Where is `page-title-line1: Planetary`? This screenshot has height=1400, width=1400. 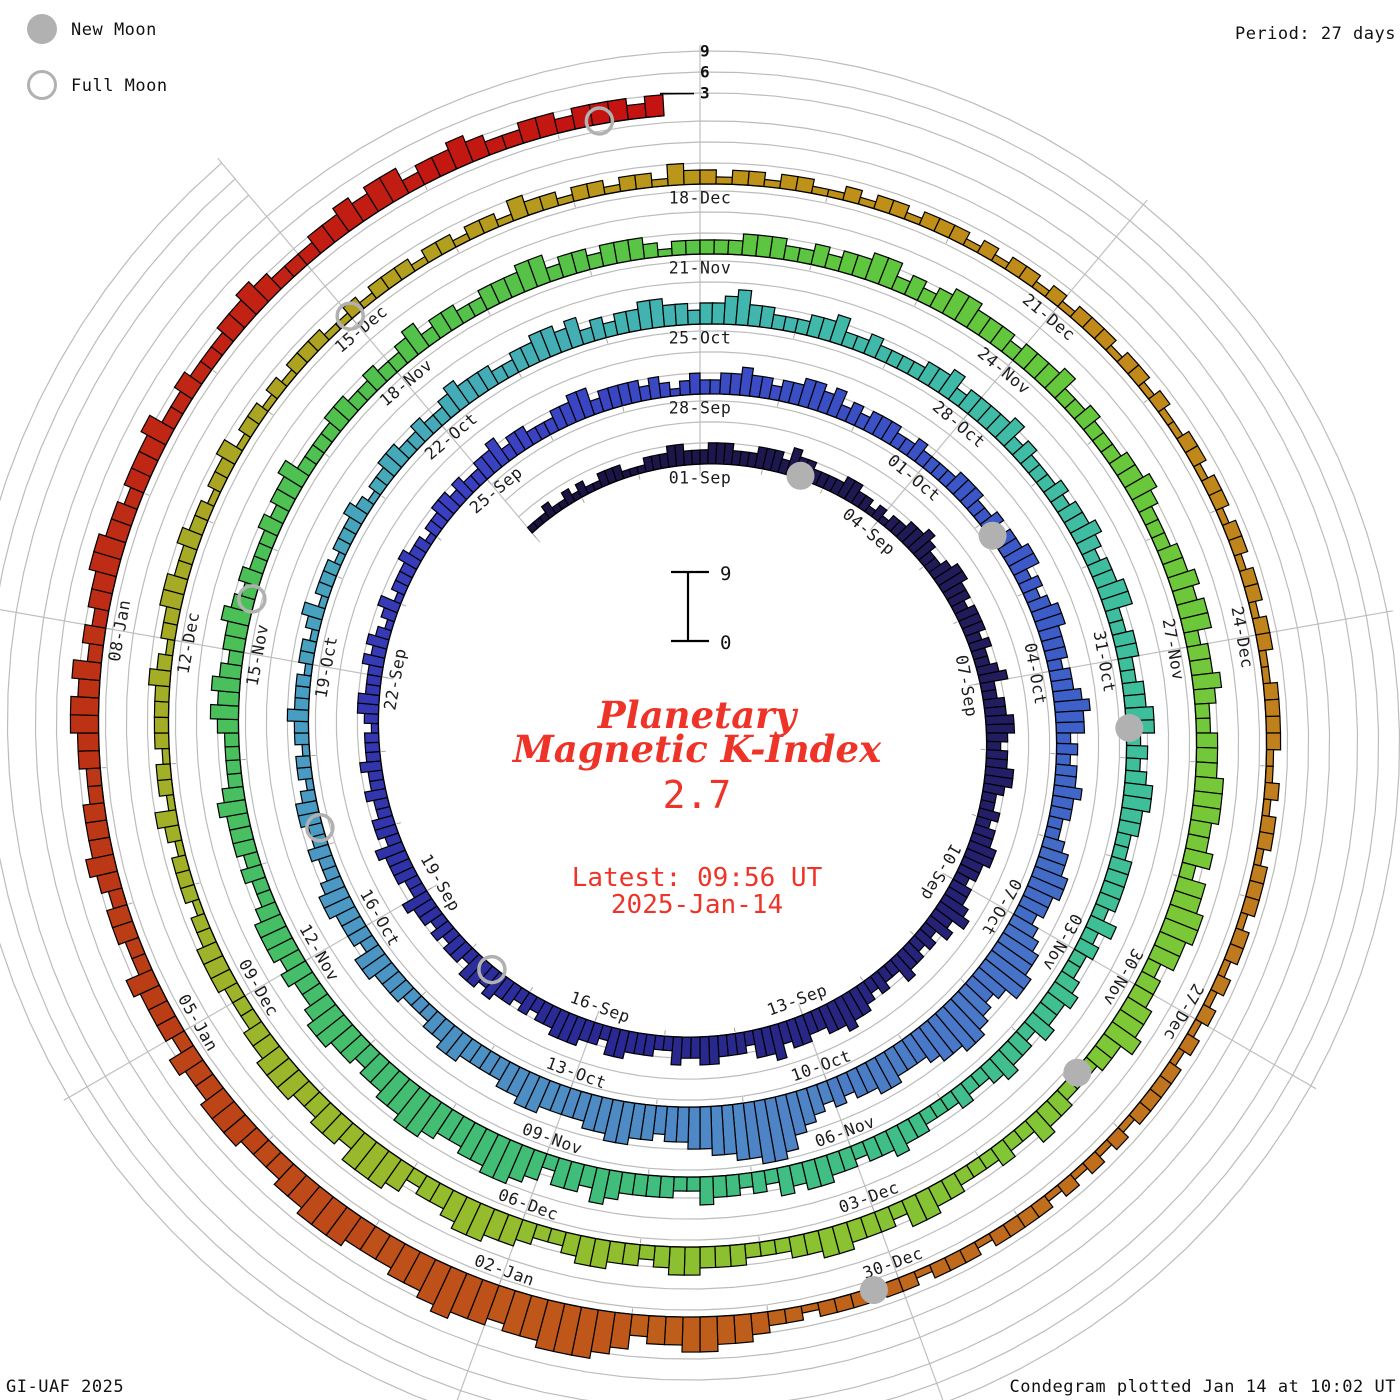 page-title-line1: Planetary is located at coordinates (698, 715).